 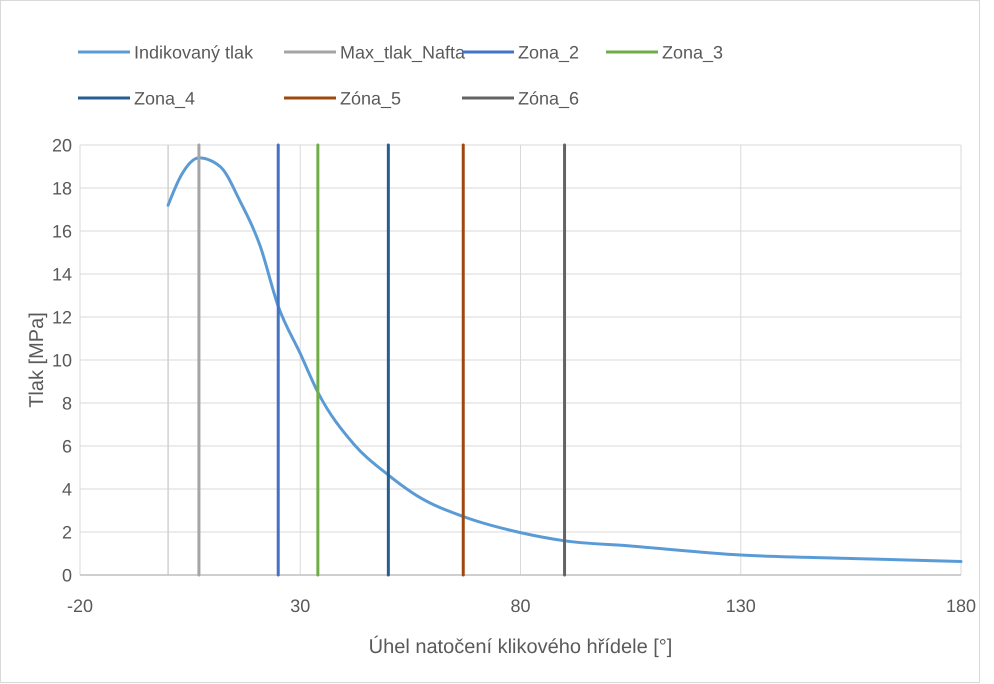 I want to click on x-tick-label: 130, so click(x=741, y=606).